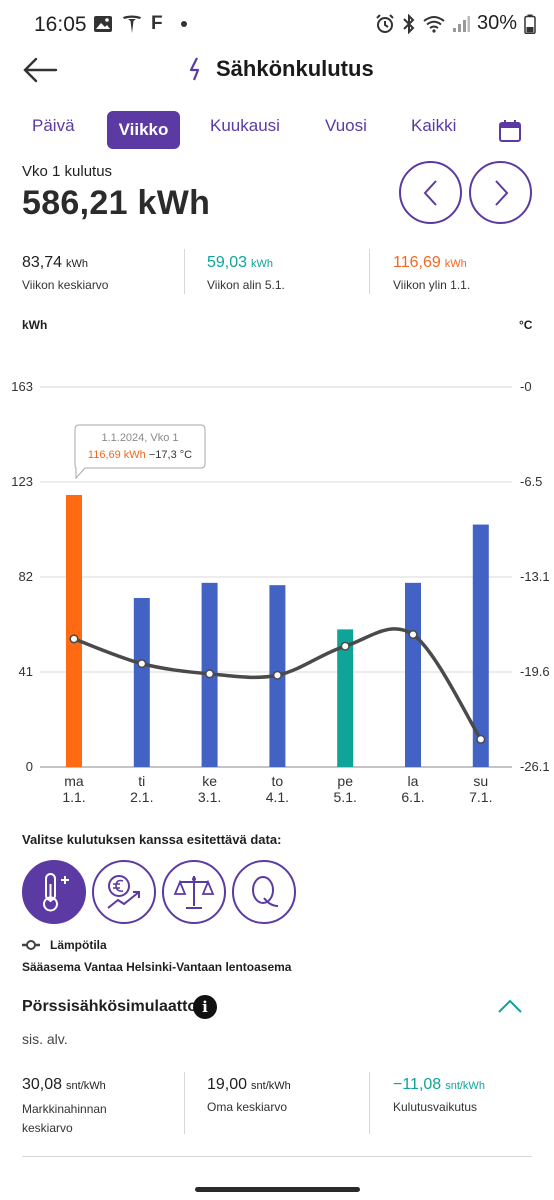 The height and width of the screenshot is (1200, 554). What do you see at coordinates (455, 23) in the screenshot?
I see `status-system: 30%` at bounding box center [455, 23].